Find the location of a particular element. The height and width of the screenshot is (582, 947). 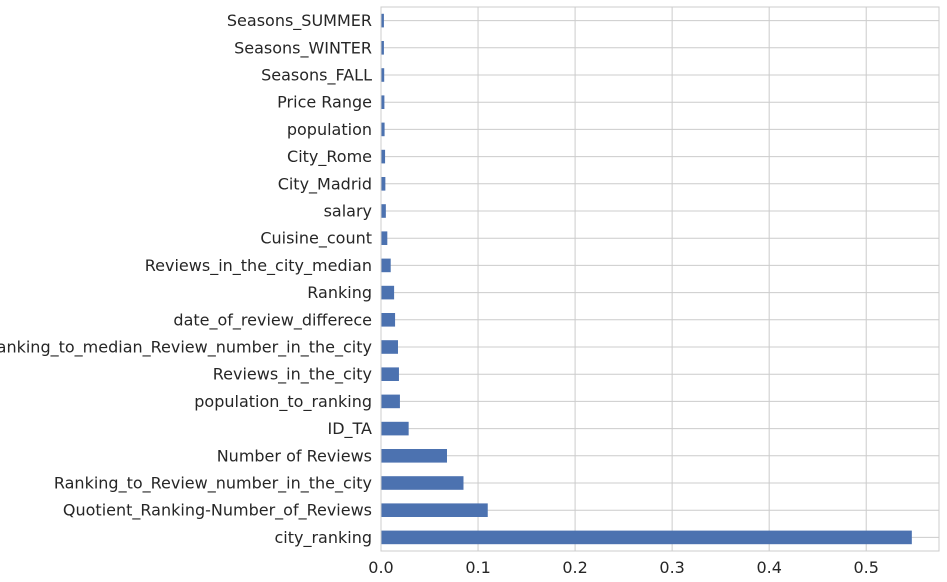

x-tick-label: 0.3 is located at coordinates (671, 567).